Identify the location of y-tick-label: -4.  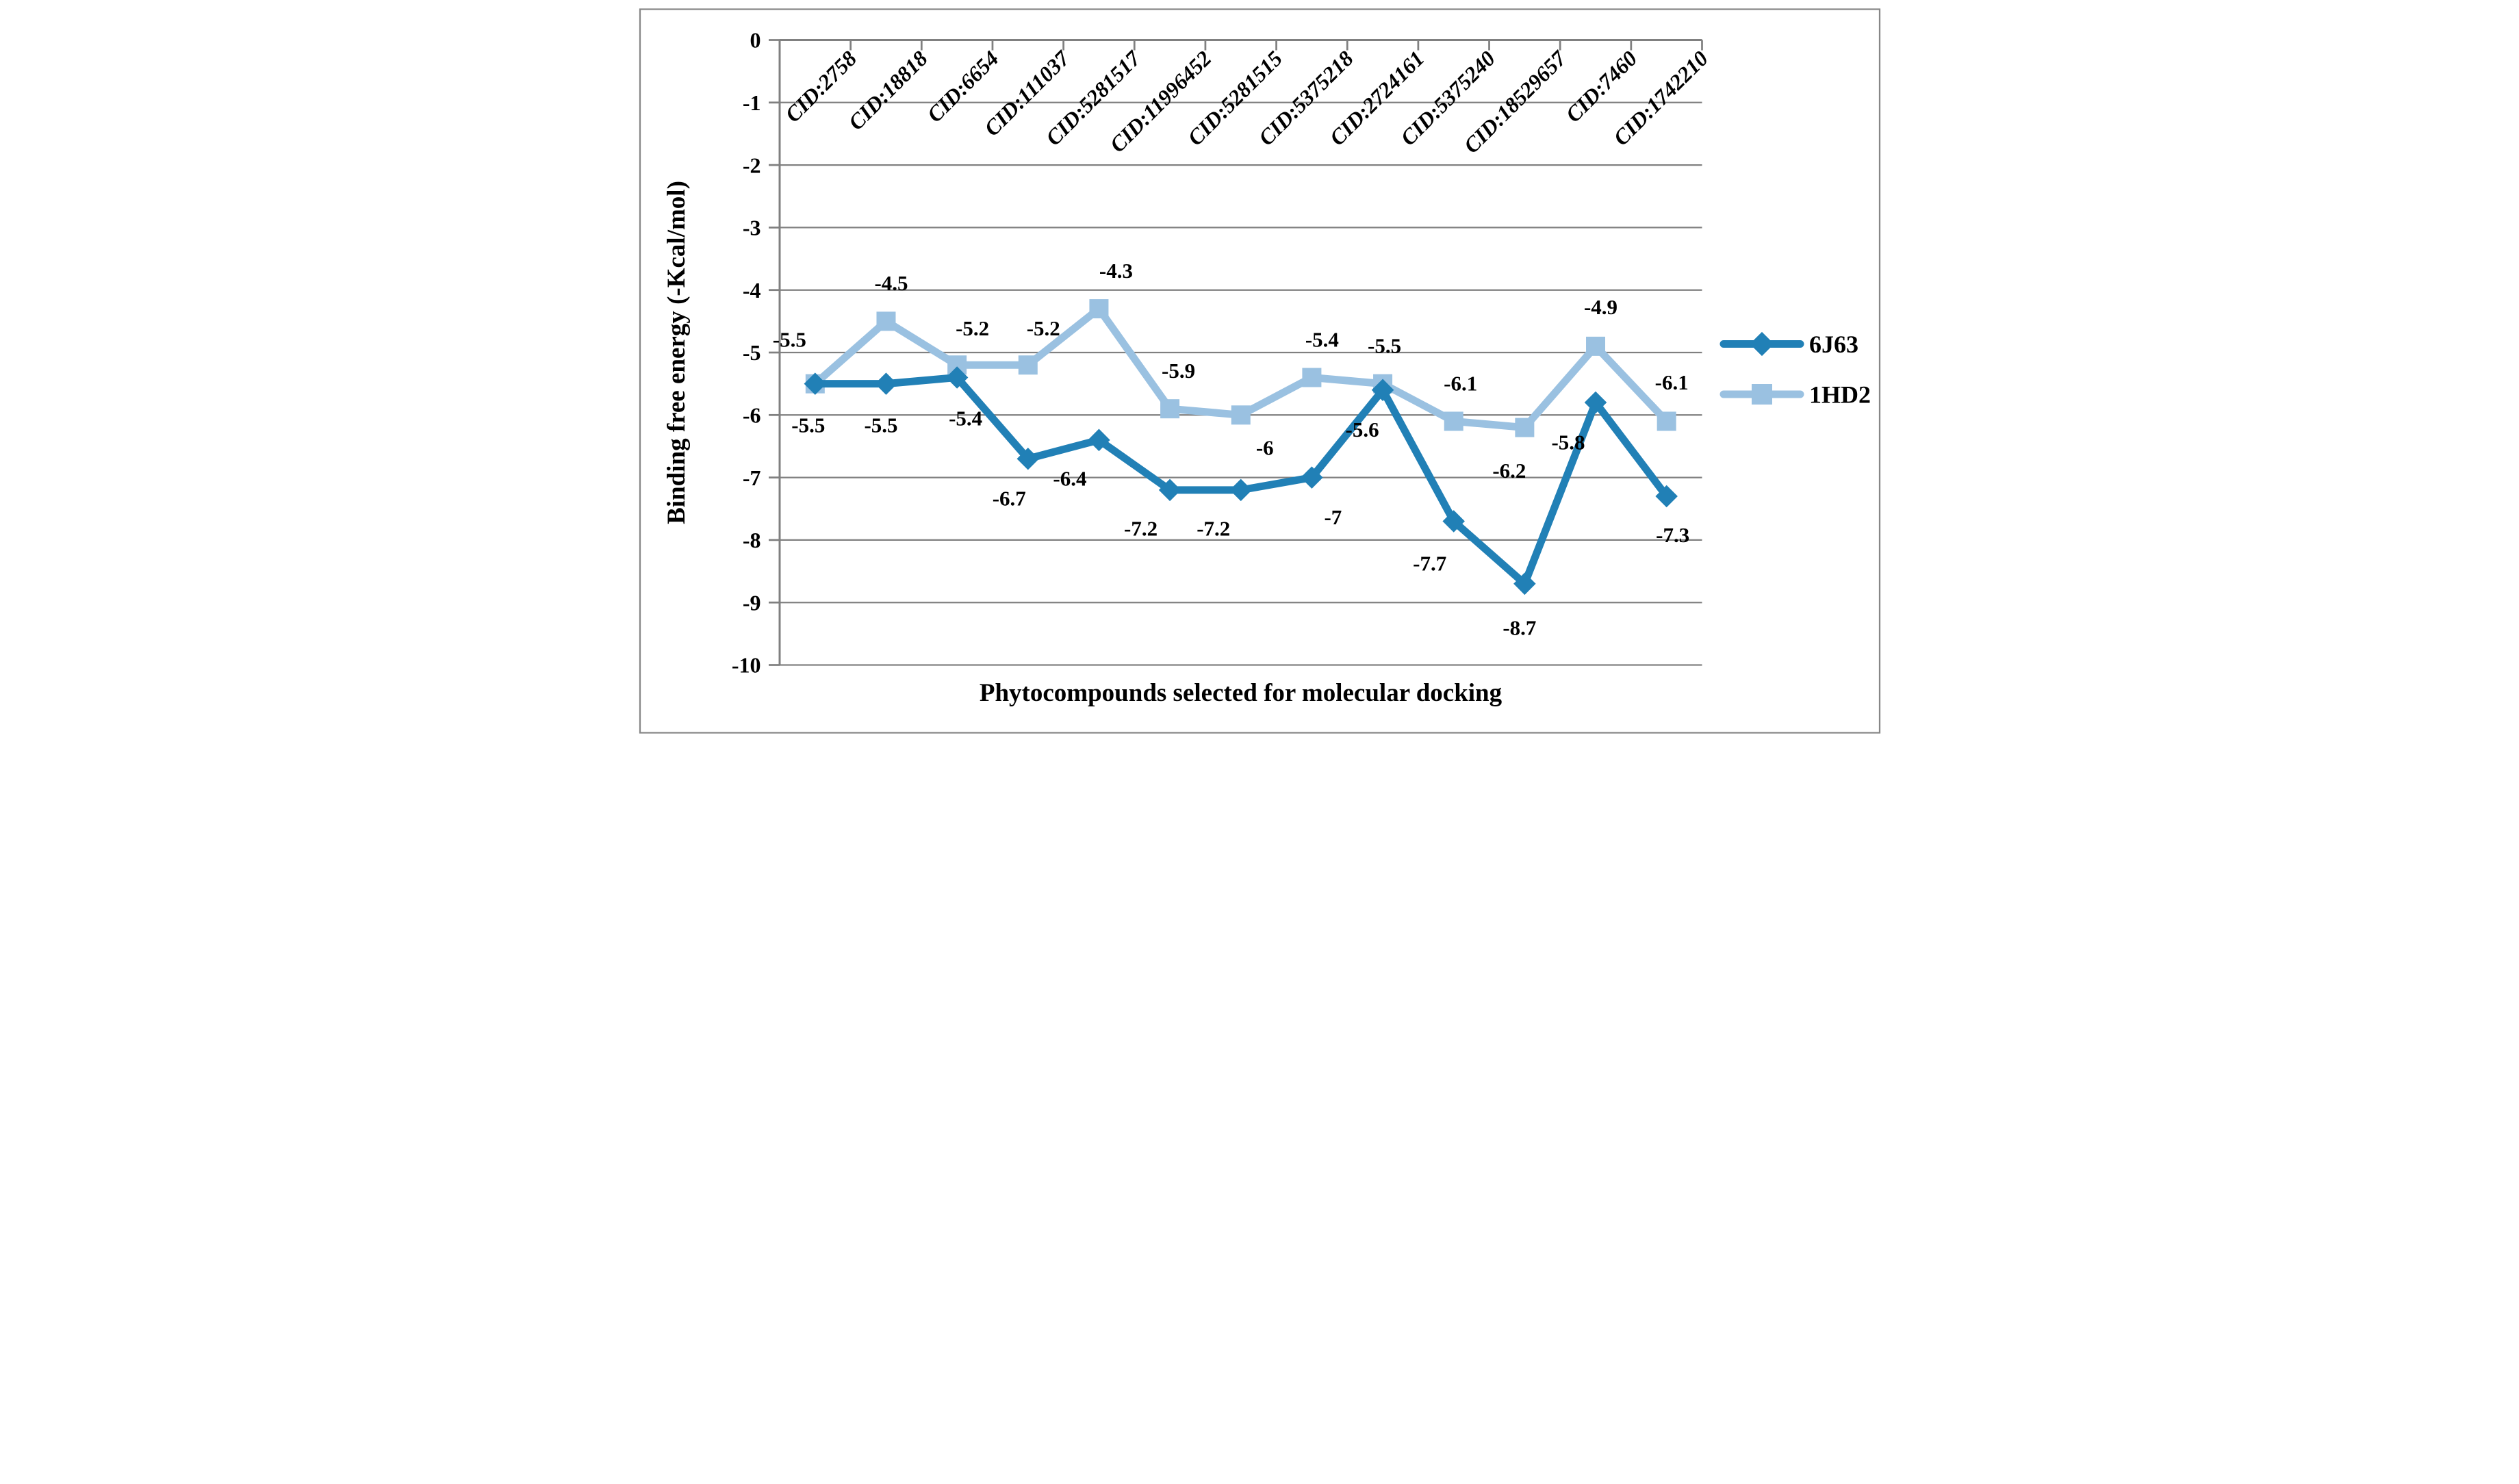
(752, 290).